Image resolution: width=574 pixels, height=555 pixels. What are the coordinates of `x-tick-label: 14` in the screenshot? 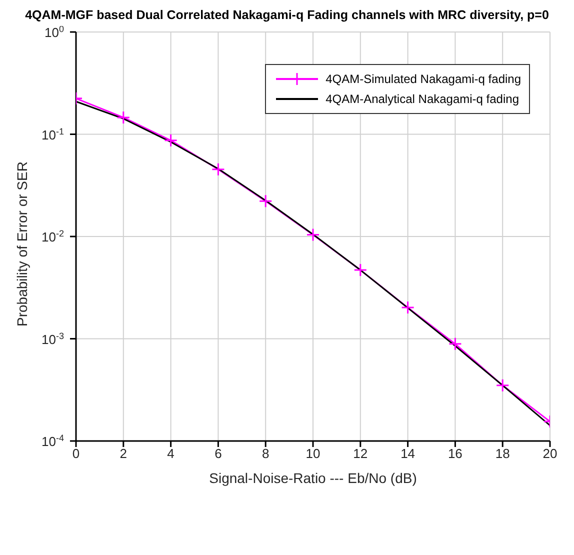 It's located at (408, 454).